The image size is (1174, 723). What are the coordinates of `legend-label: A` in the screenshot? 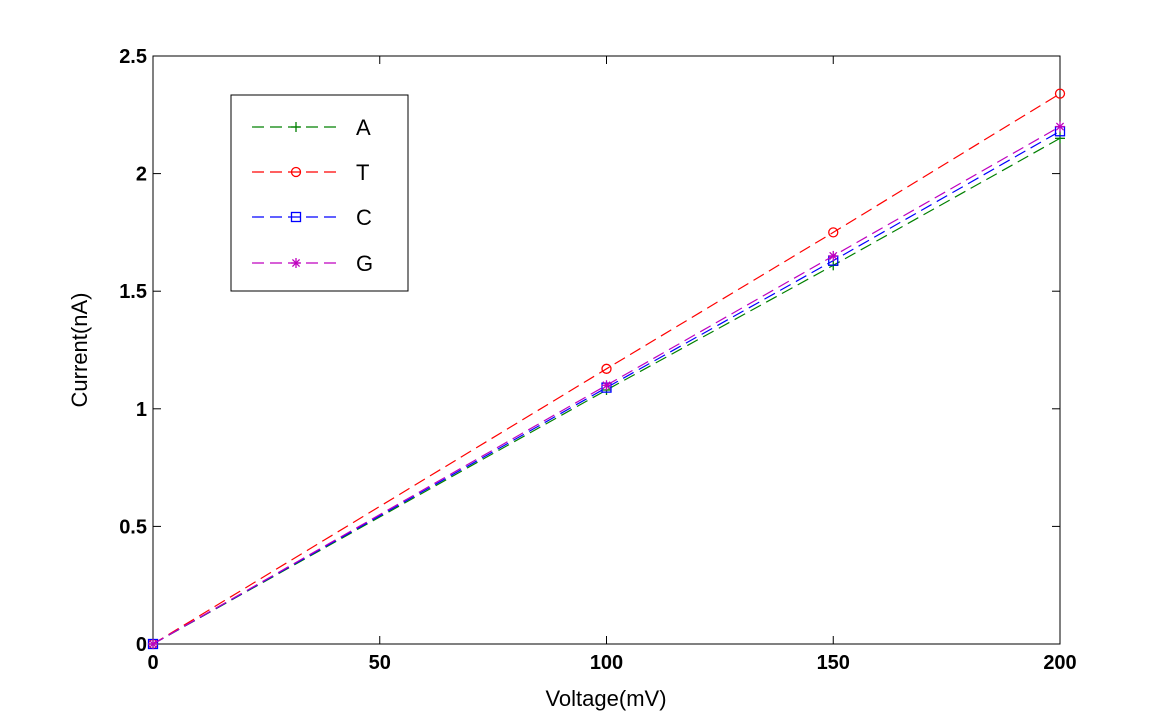 It's located at (363, 127).